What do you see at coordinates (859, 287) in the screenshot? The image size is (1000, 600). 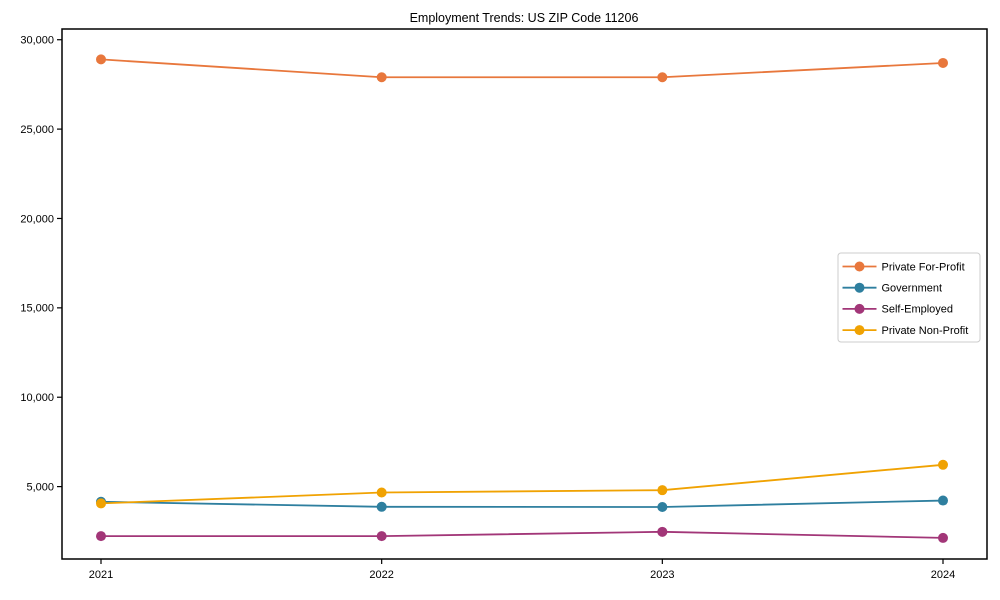 I see `legend-marker-government` at bounding box center [859, 287].